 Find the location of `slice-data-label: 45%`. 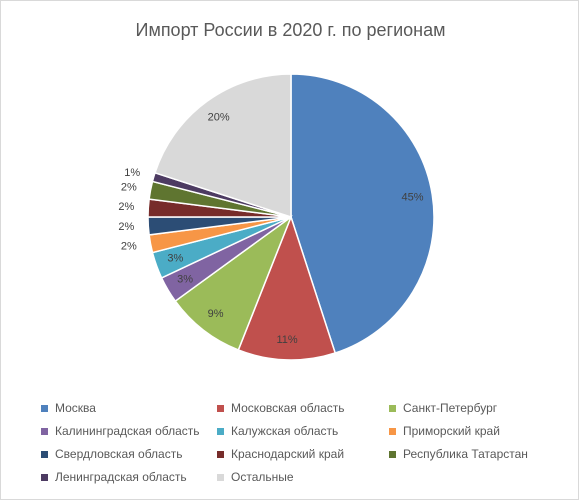

slice-data-label: 45% is located at coordinates (412, 198).